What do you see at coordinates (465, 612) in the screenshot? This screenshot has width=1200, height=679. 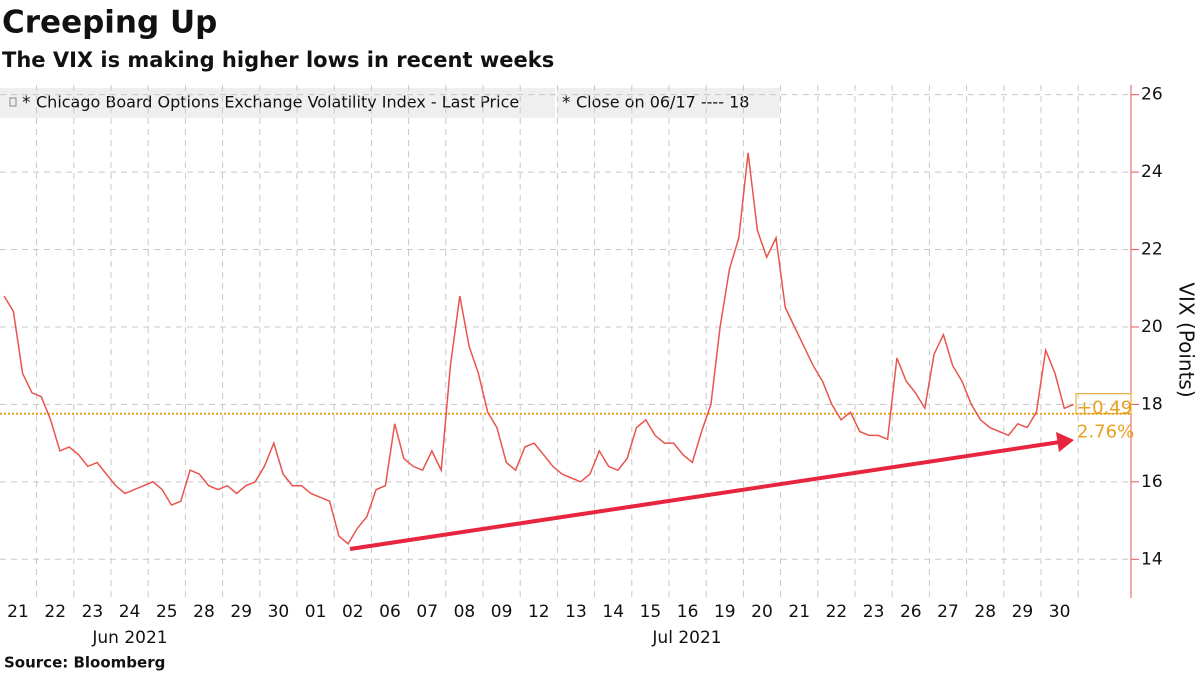 I see `x-tick-label: 08` at bounding box center [465, 612].